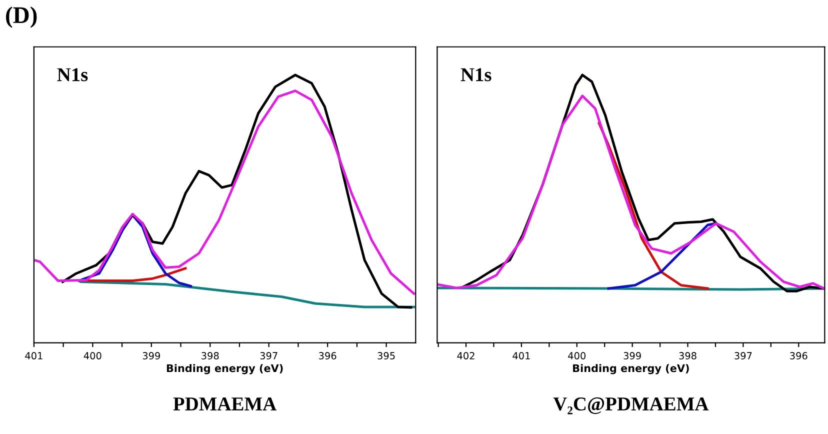 This screenshot has width=828, height=434. I want to click on text: V₂C@PDMAEMA, so click(631, 405).